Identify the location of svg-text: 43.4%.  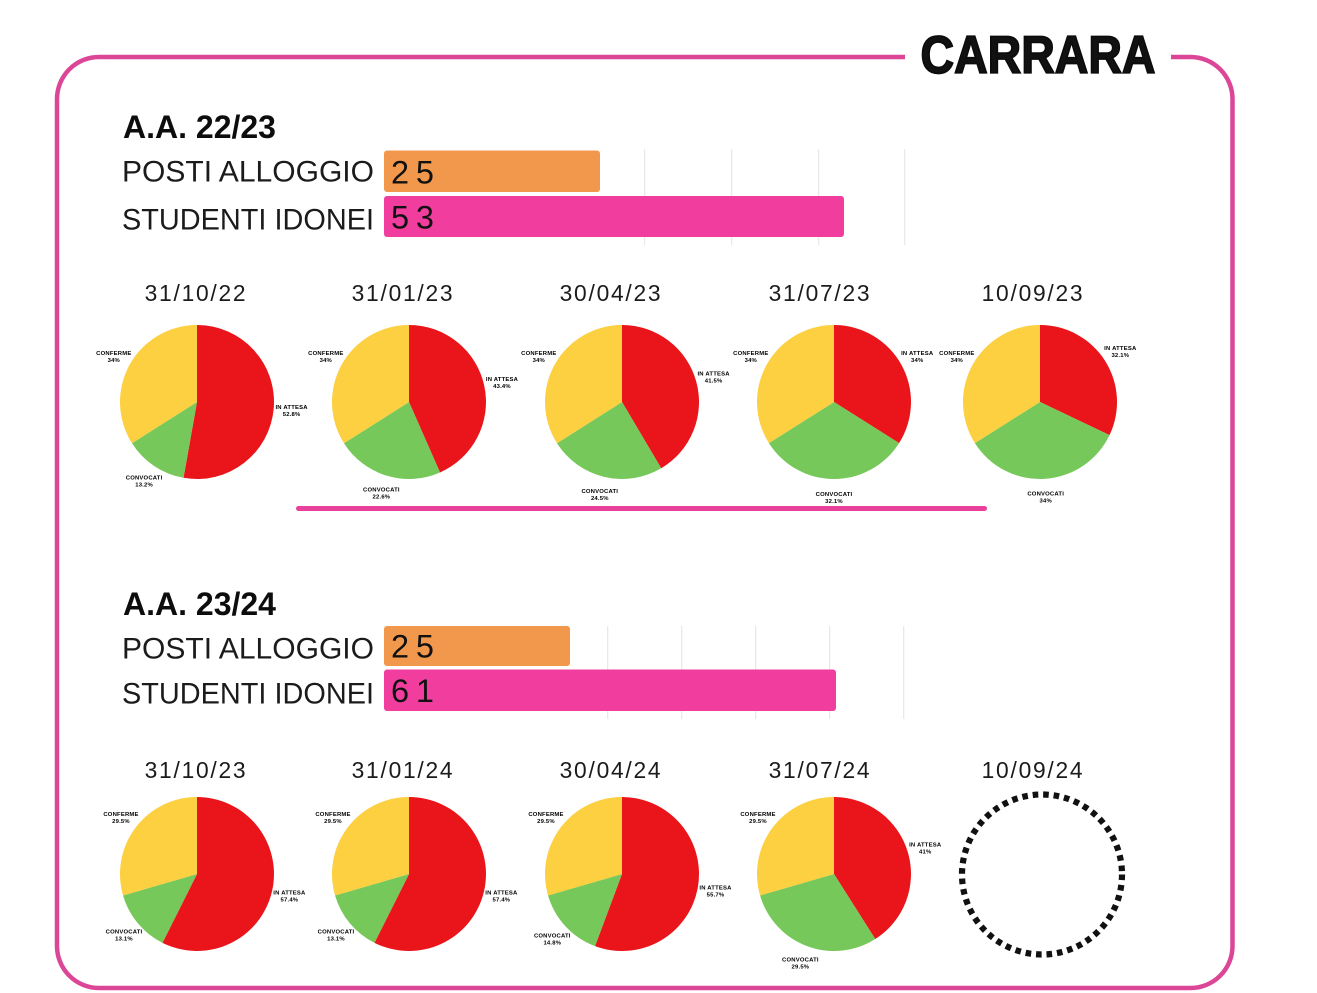
(502, 387).